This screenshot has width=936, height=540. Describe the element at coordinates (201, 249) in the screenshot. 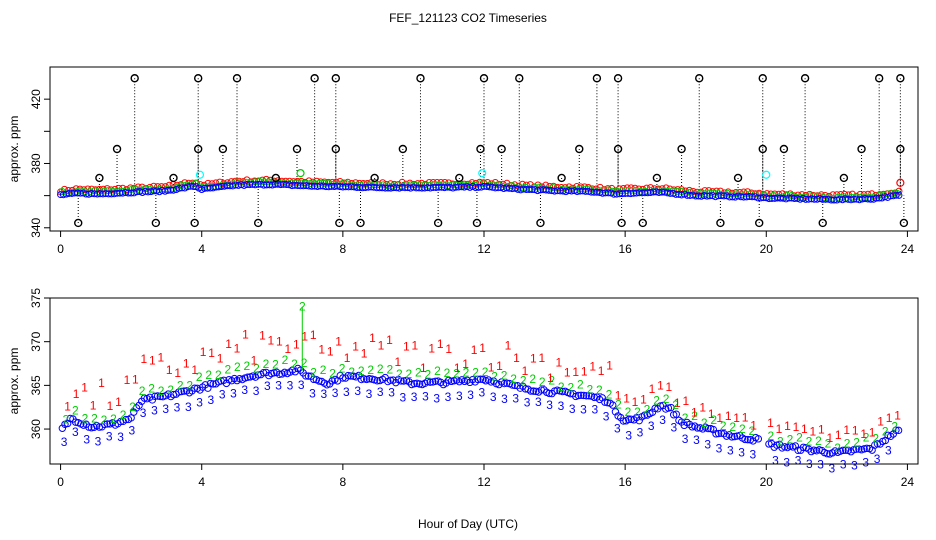

I see `top-x-tick-label: 4` at that location.